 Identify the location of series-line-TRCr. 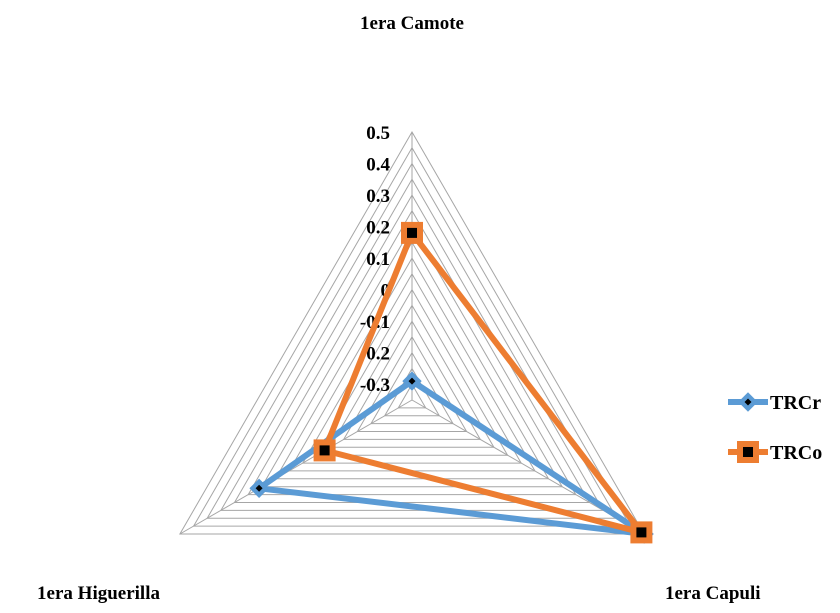
(452, 457).